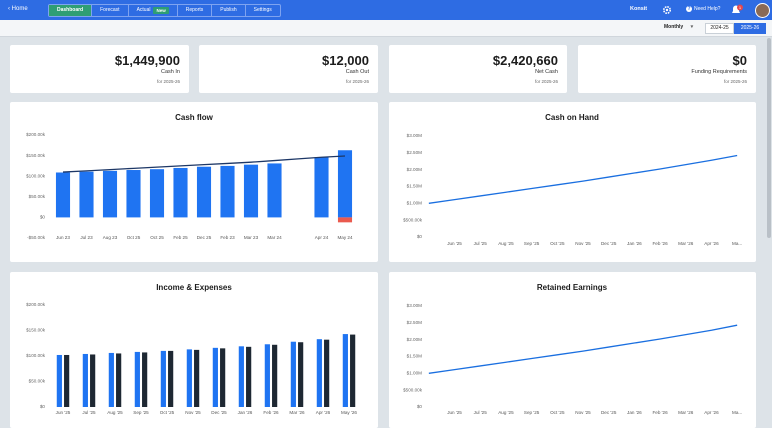 This screenshot has width=772, height=428. I want to click on tab-label: Publish, so click(228, 10).